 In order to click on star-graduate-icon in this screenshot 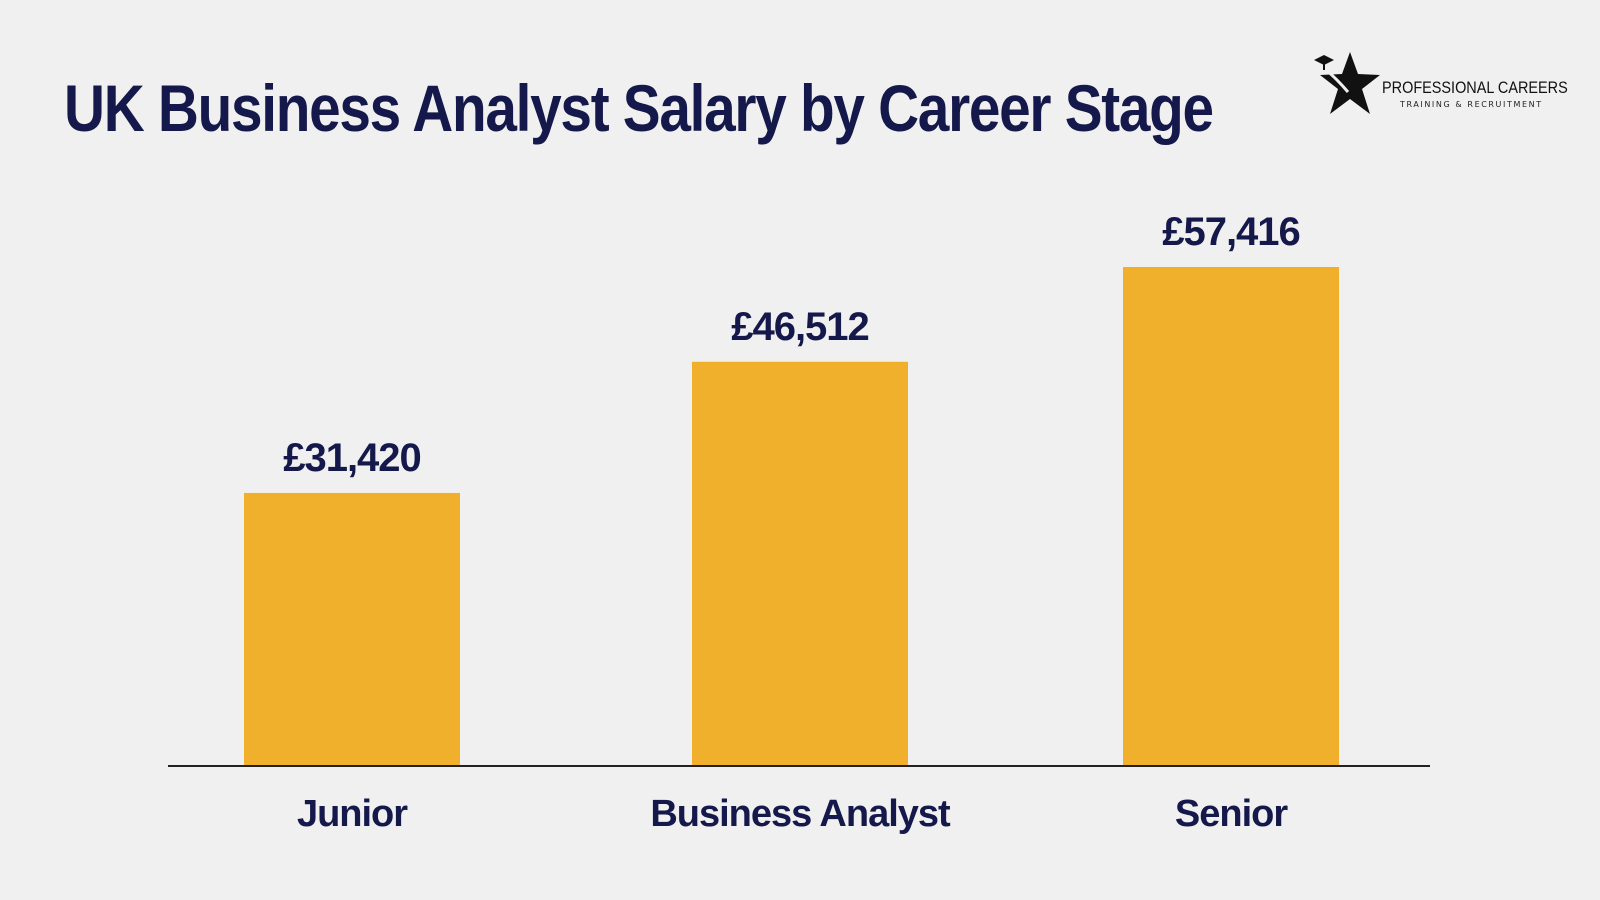, I will do `click(1347, 83)`.